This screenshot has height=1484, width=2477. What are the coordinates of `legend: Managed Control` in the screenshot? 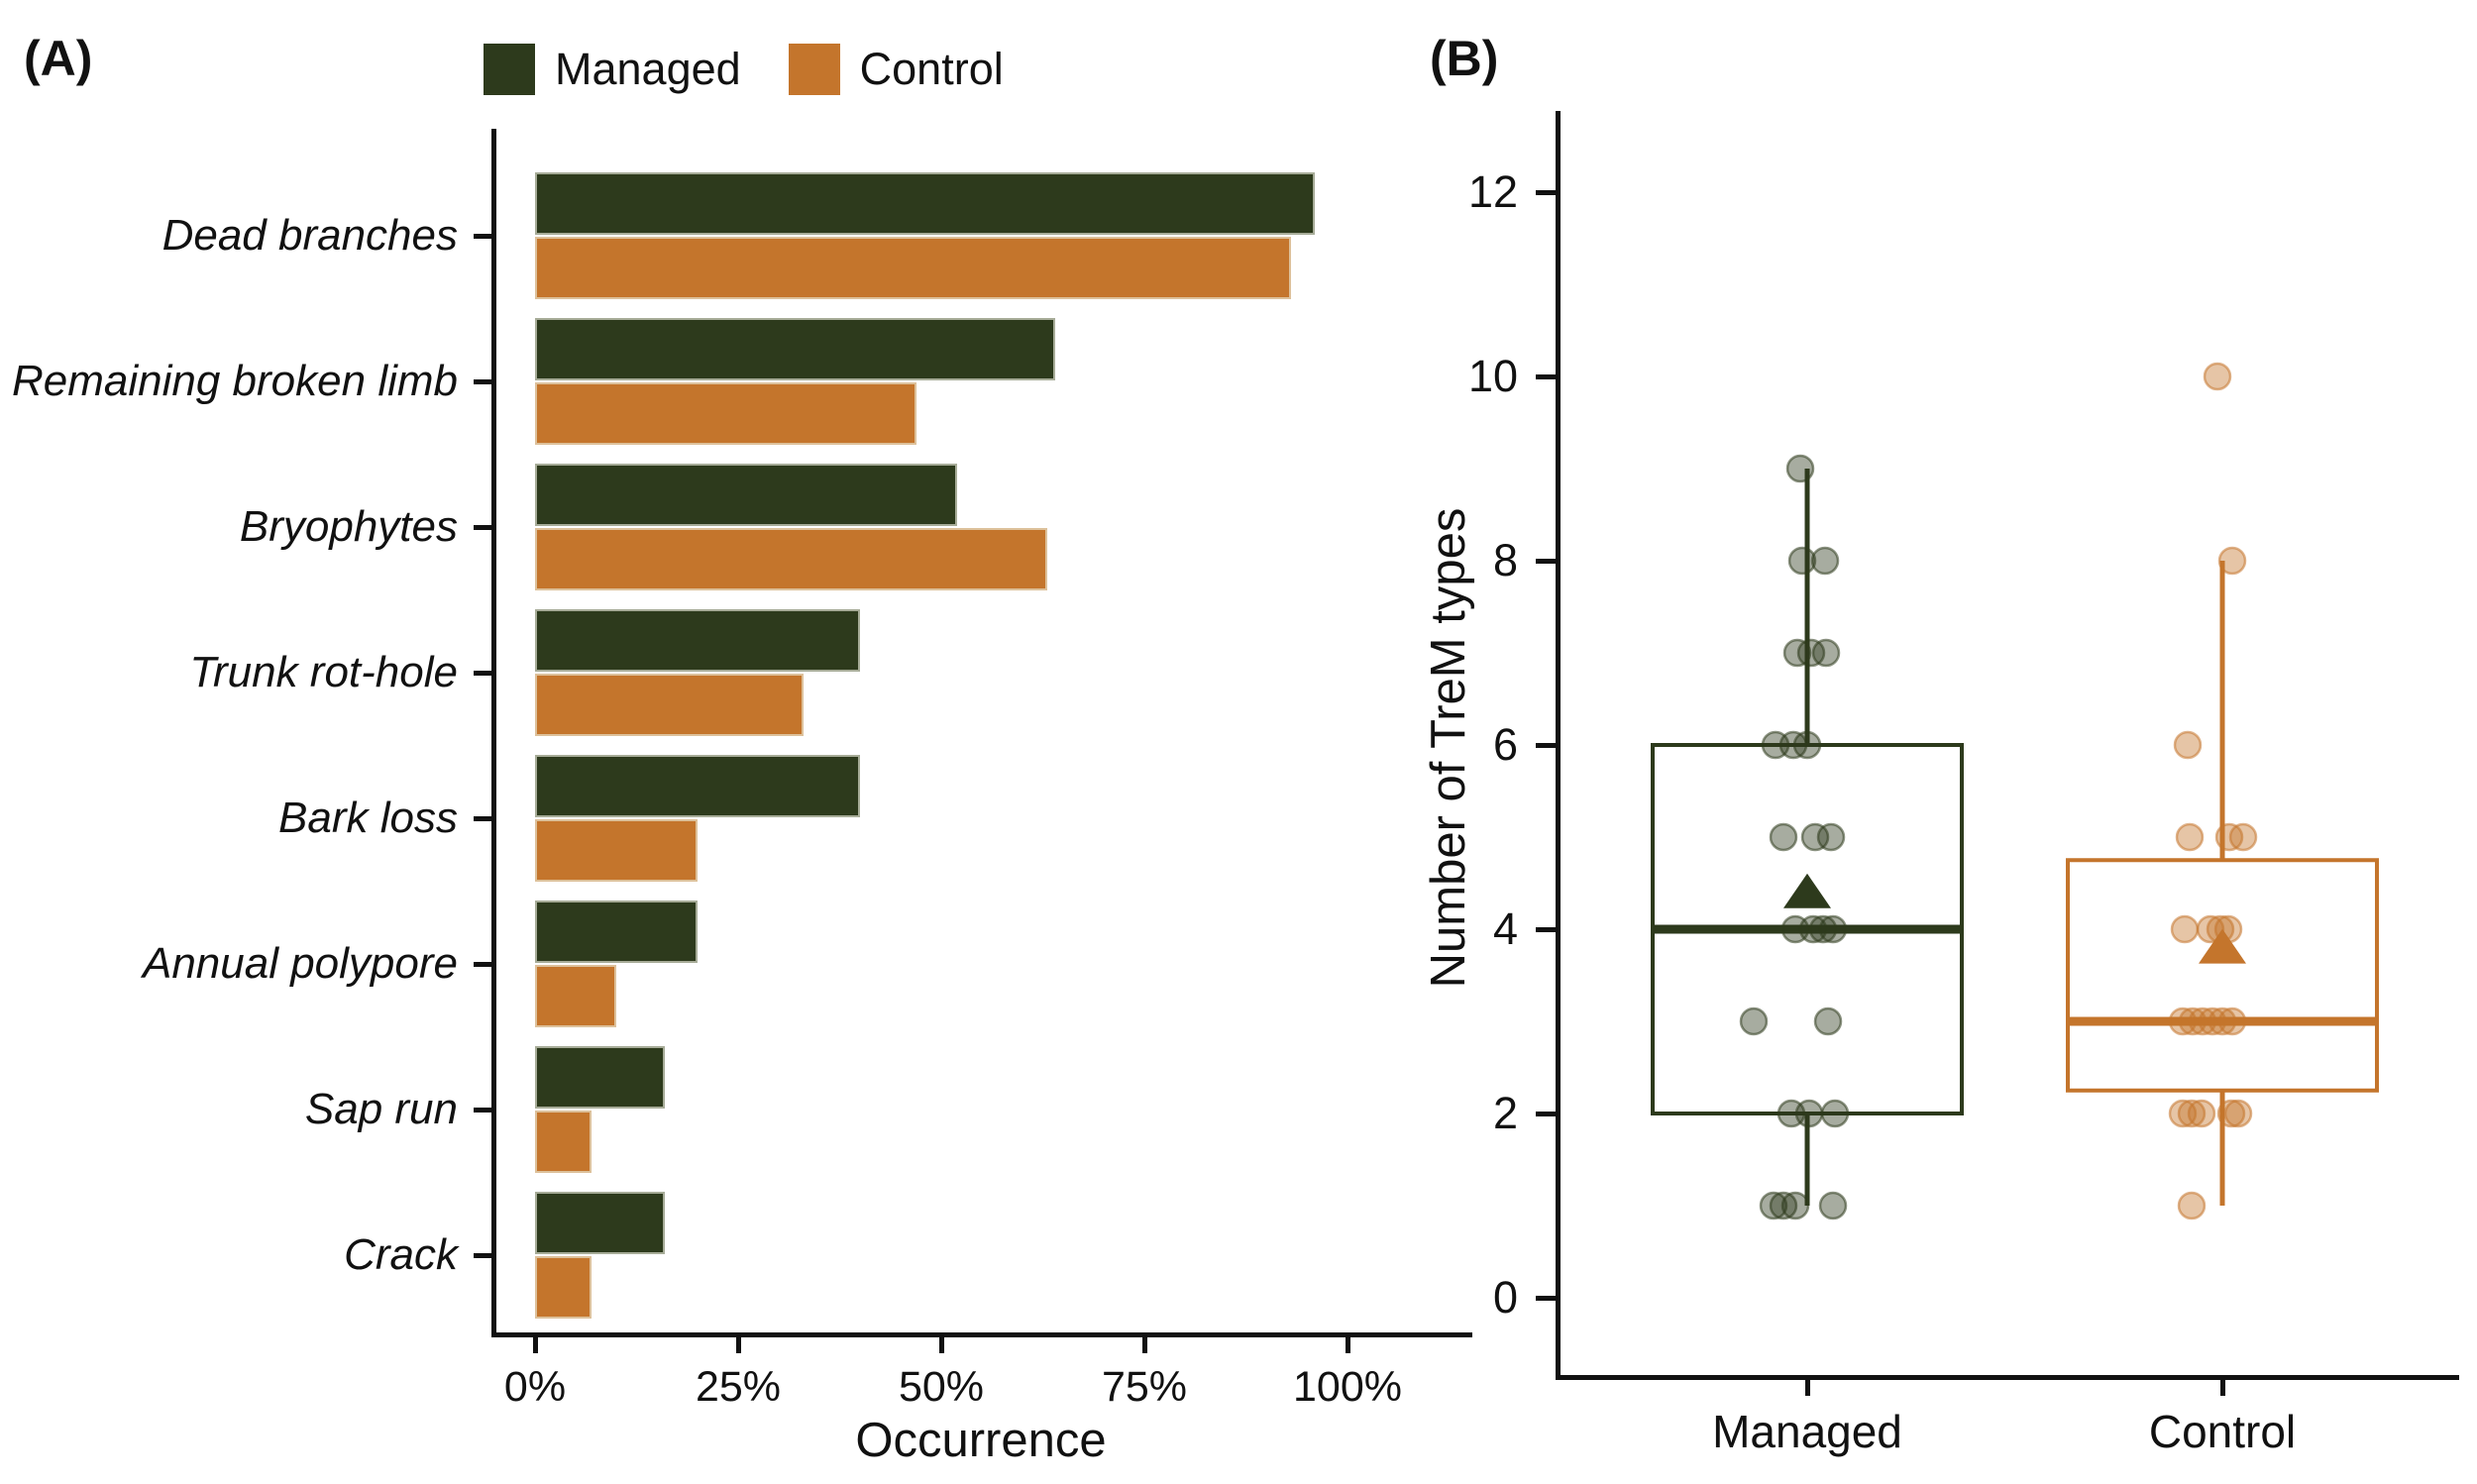 It's located at (744, 70).